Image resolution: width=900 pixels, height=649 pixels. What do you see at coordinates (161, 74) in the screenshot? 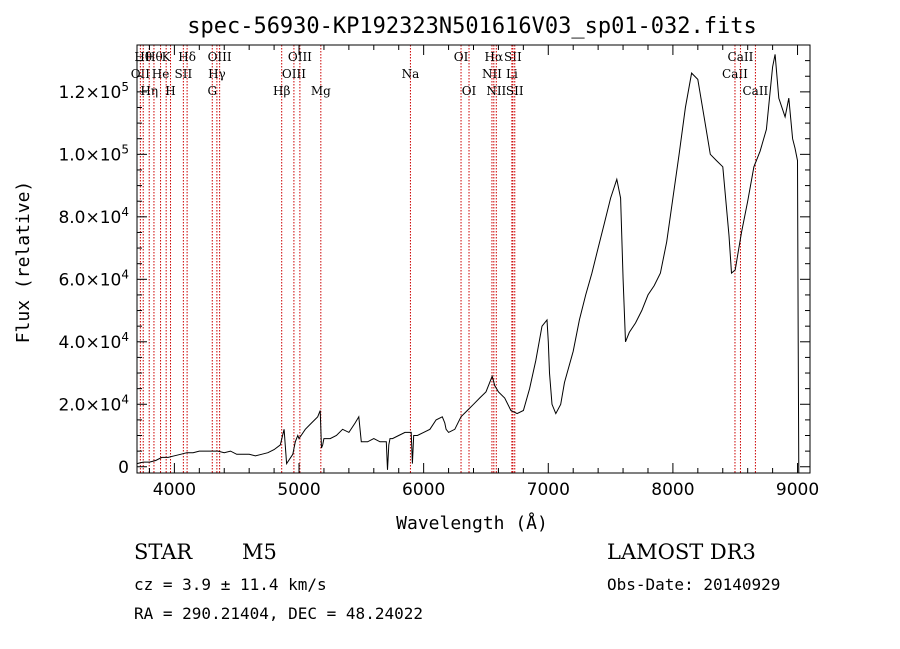
I see `spectral-line-label: He` at bounding box center [161, 74].